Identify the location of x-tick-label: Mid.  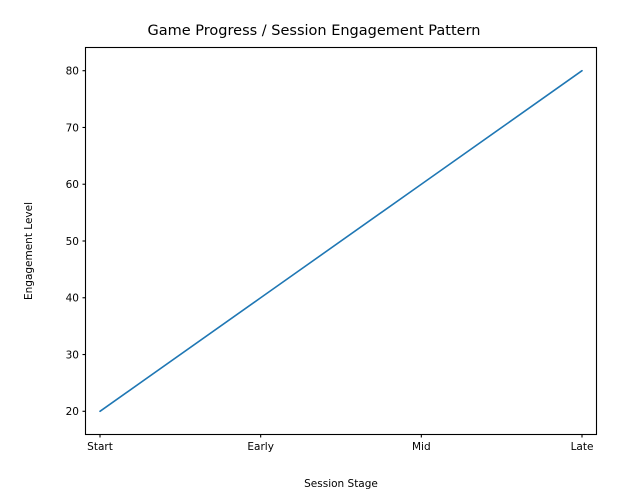
(421, 447).